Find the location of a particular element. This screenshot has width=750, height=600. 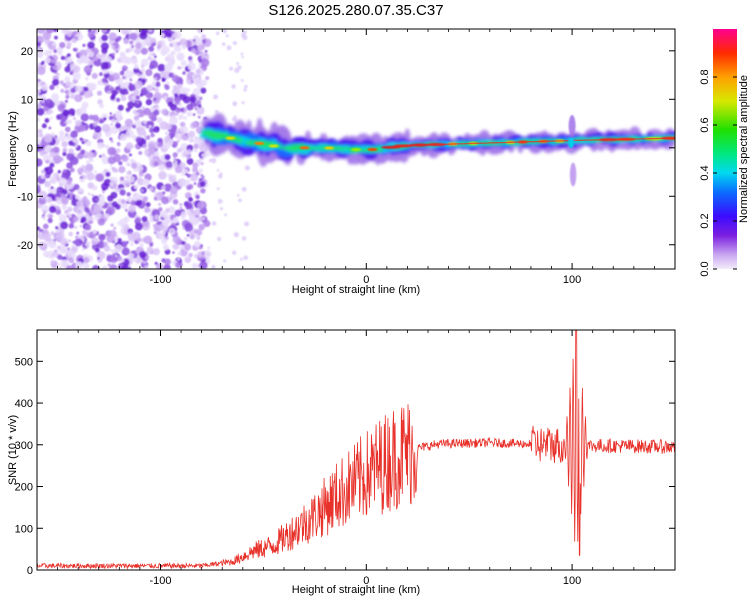

snr-y-axis-label: SNR (10 * v/v) is located at coordinates (13, 450).